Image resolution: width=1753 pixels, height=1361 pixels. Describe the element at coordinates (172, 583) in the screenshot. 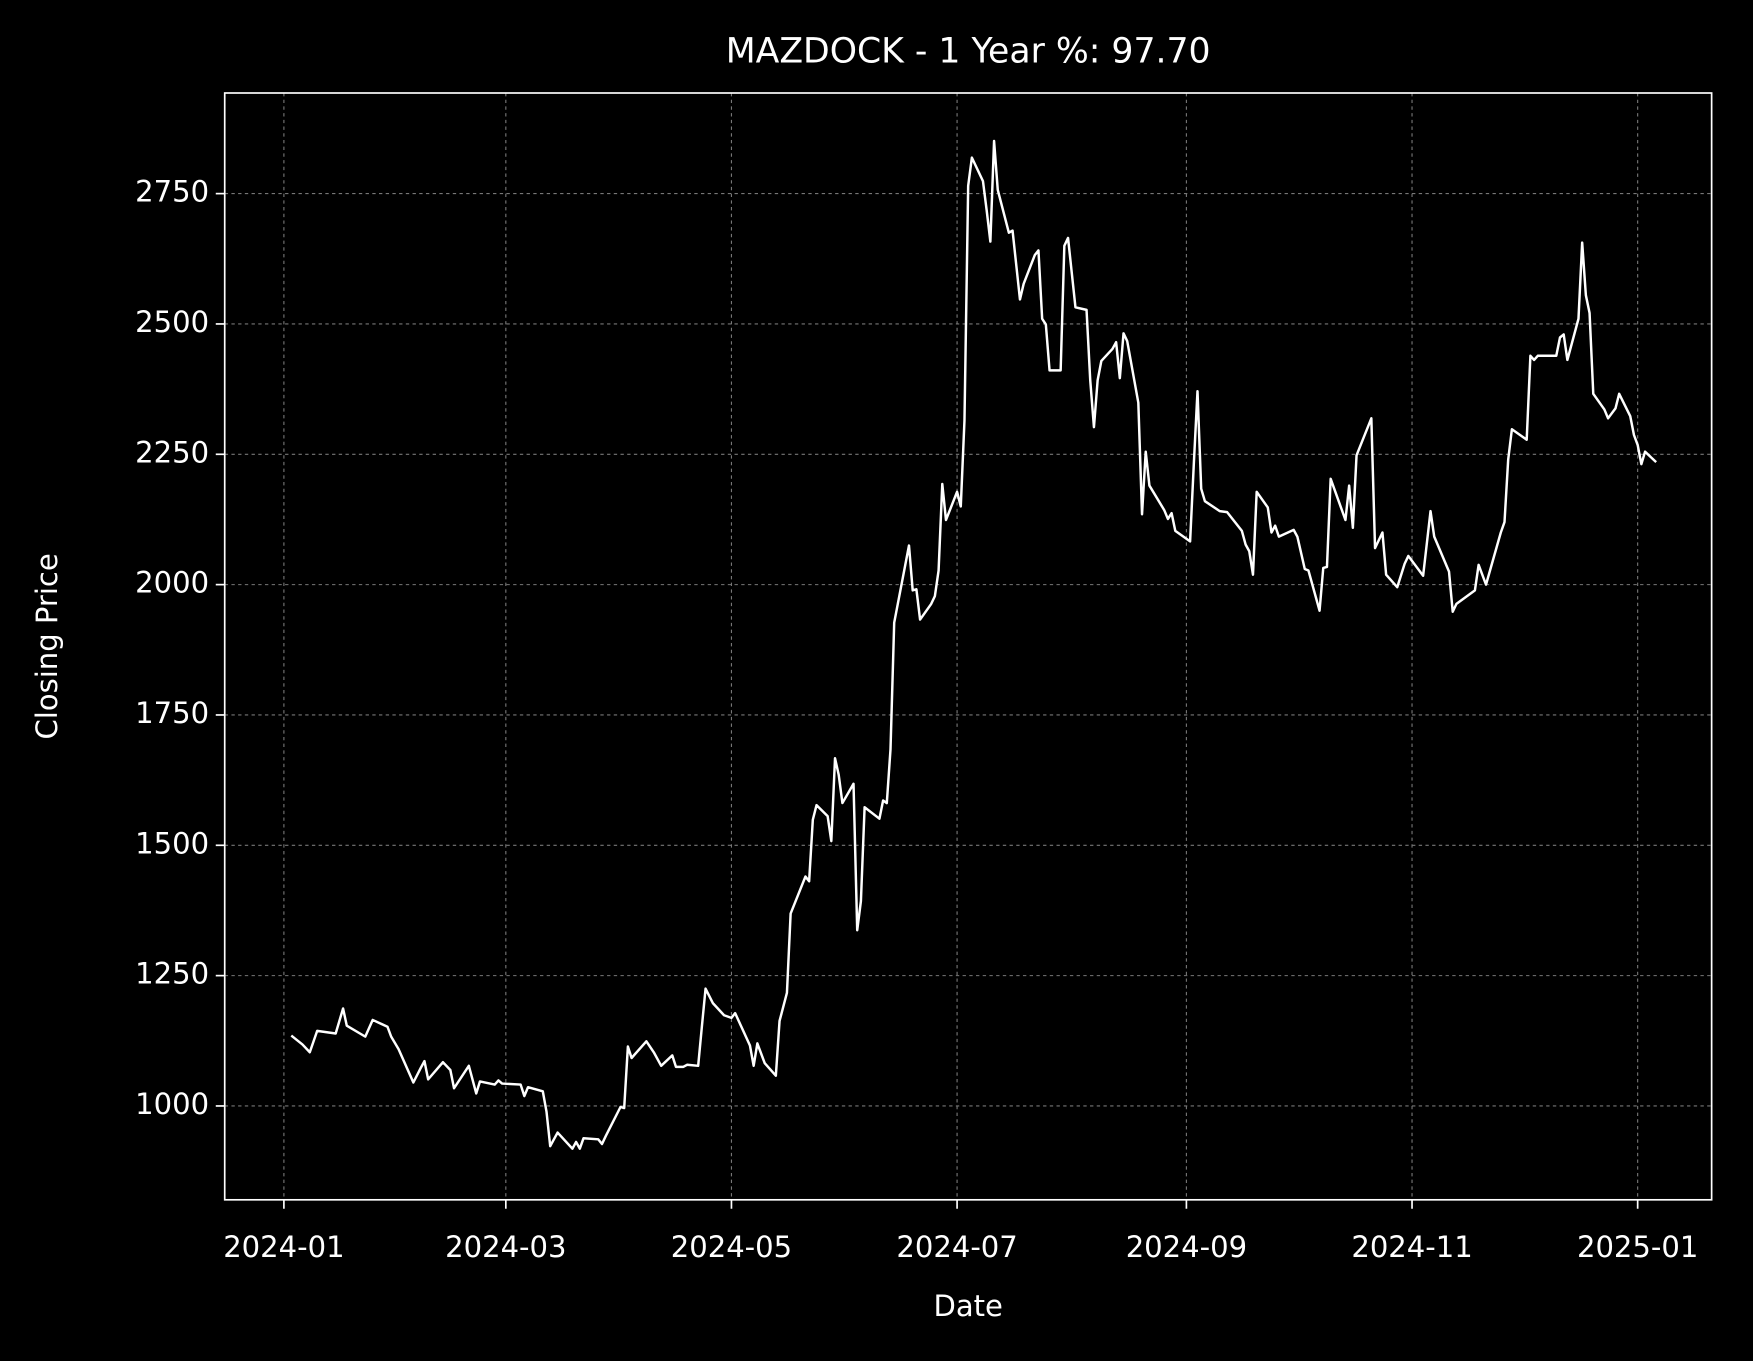

I see `y-tick-label: 2000` at that location.